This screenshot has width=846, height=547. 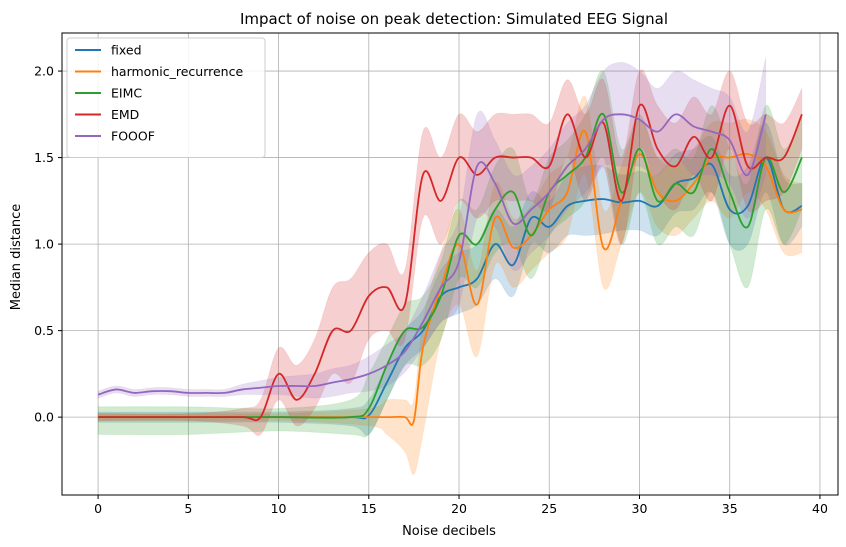 What do you see at coordinates (44, 244) in the screenshot?
I see `y-tick-label: 1.0` at bounding box center [44, 244].